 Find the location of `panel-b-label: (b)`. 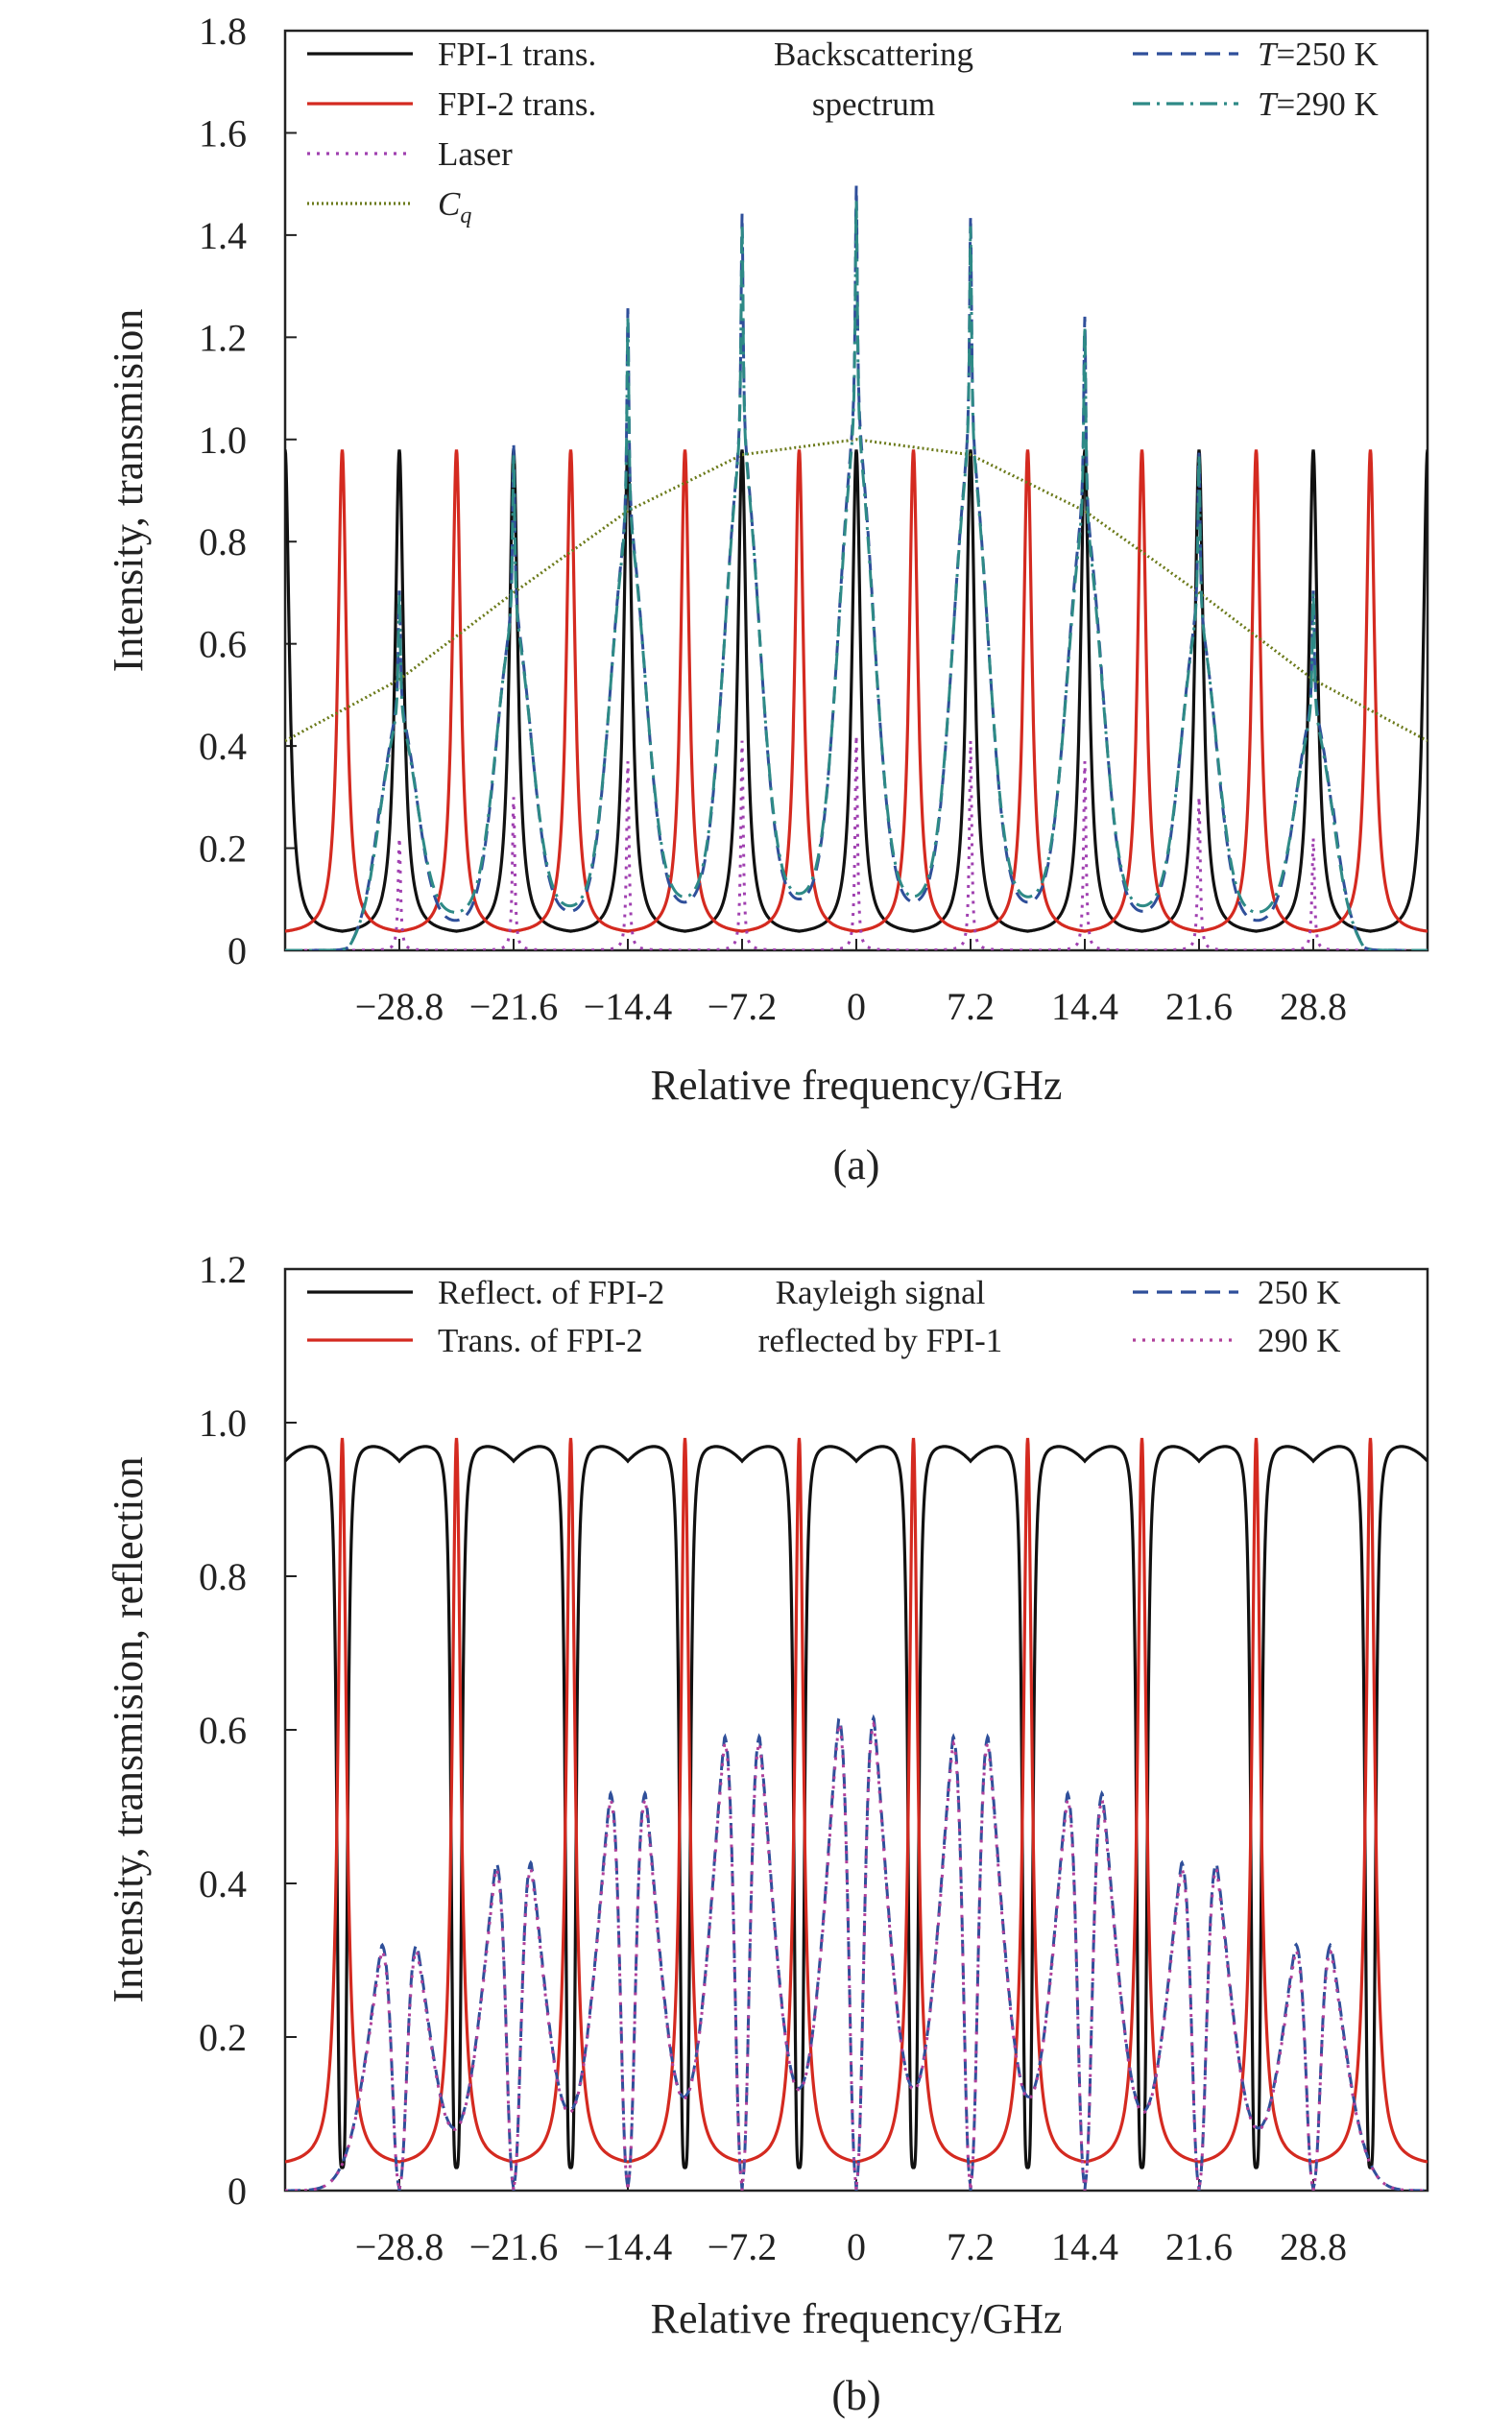

panel-b-label: (b) is located at coordinates (855, 2395).